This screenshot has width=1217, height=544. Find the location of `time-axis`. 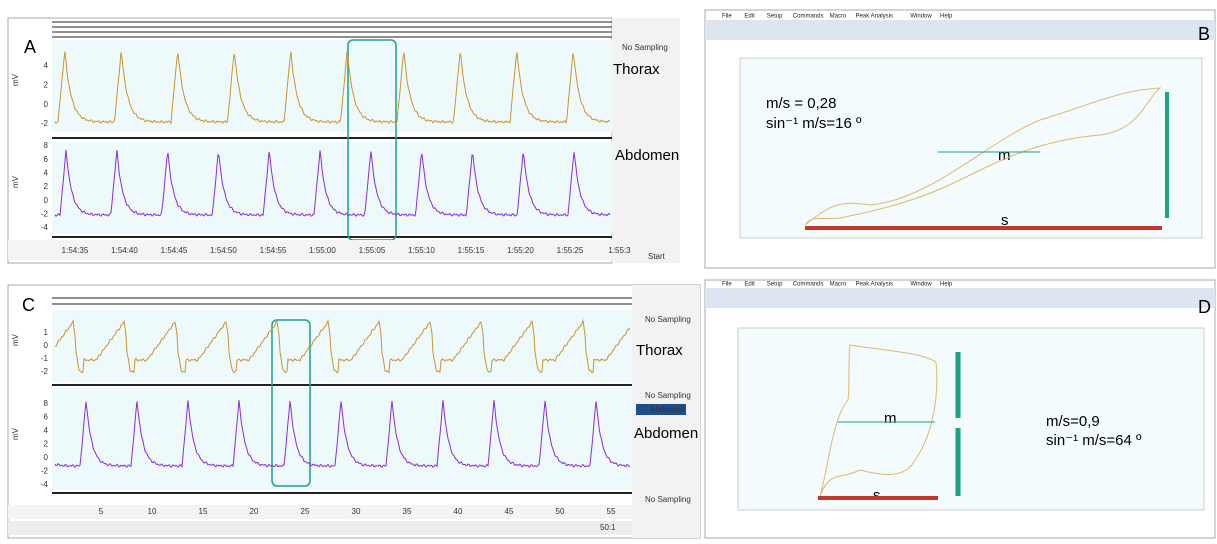

time-axis is located at coordinates (310, 250).